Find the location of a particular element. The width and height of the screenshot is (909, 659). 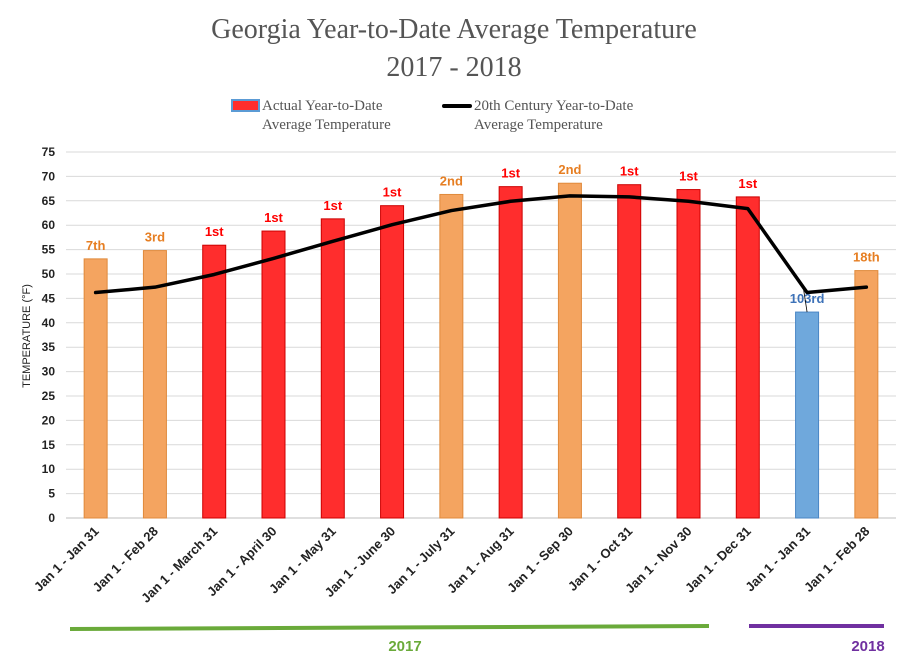

normal-line-series is located at coordinates (481, 244).